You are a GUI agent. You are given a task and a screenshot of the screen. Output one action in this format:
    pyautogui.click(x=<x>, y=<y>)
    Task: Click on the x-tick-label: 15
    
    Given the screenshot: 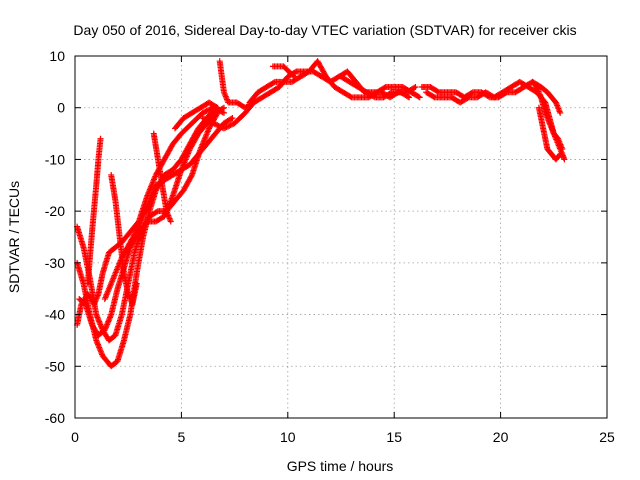 What is the action you would take?
    pyautogui.click(x=394, y=437)
    